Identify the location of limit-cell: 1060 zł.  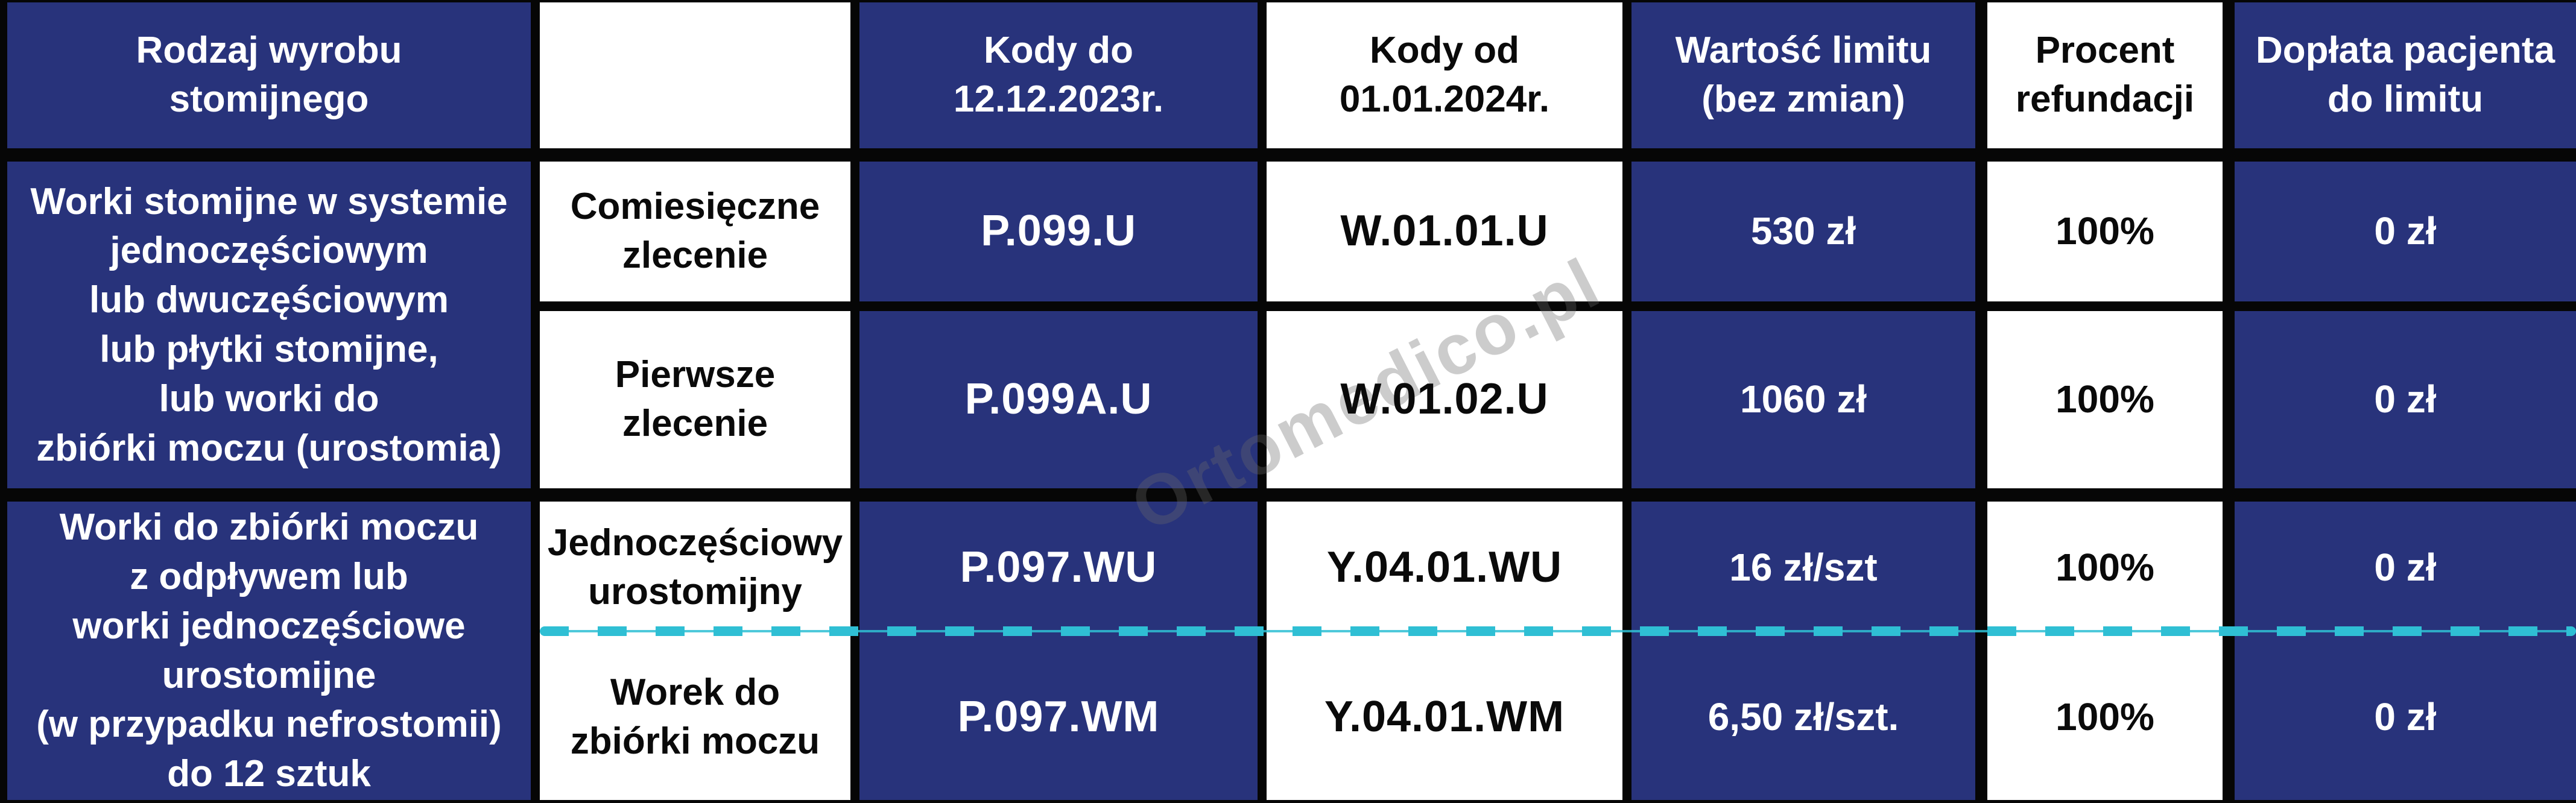
(1803, 399).